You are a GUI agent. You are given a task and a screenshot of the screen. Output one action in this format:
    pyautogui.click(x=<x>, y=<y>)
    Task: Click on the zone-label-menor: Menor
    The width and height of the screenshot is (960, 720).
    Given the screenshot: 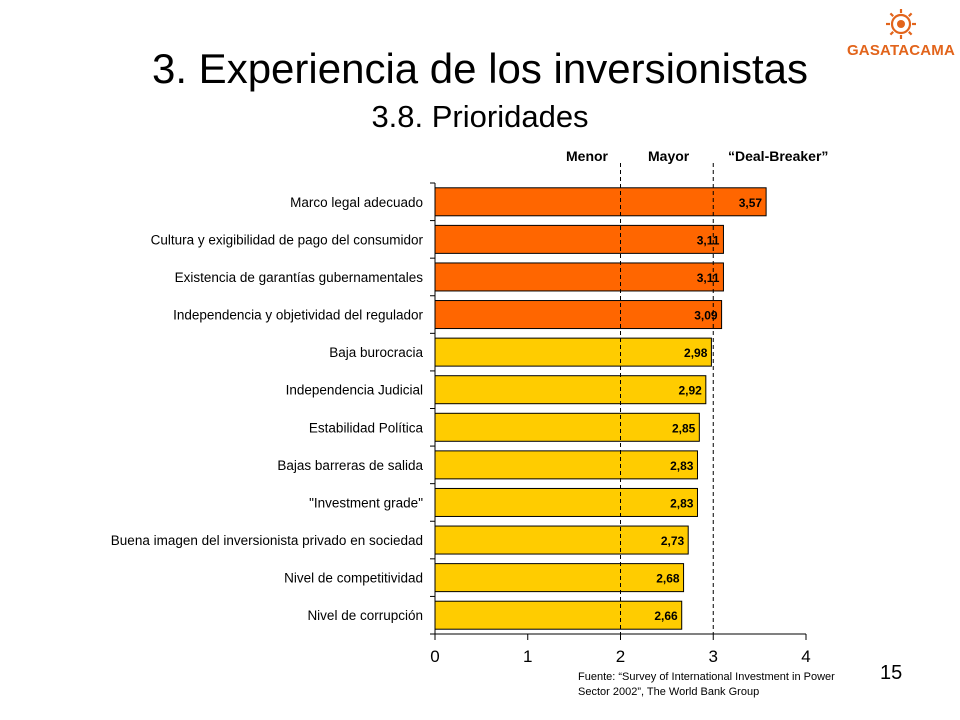 What is the action you would take?
    pyautogui.click(x=587, y=156)
    